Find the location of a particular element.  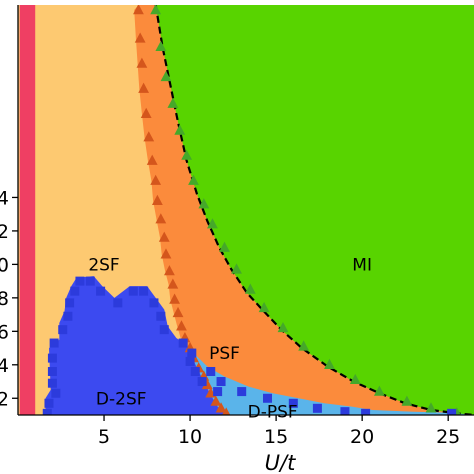

x-tick-label: 5 is located at coordinates (104, 437).